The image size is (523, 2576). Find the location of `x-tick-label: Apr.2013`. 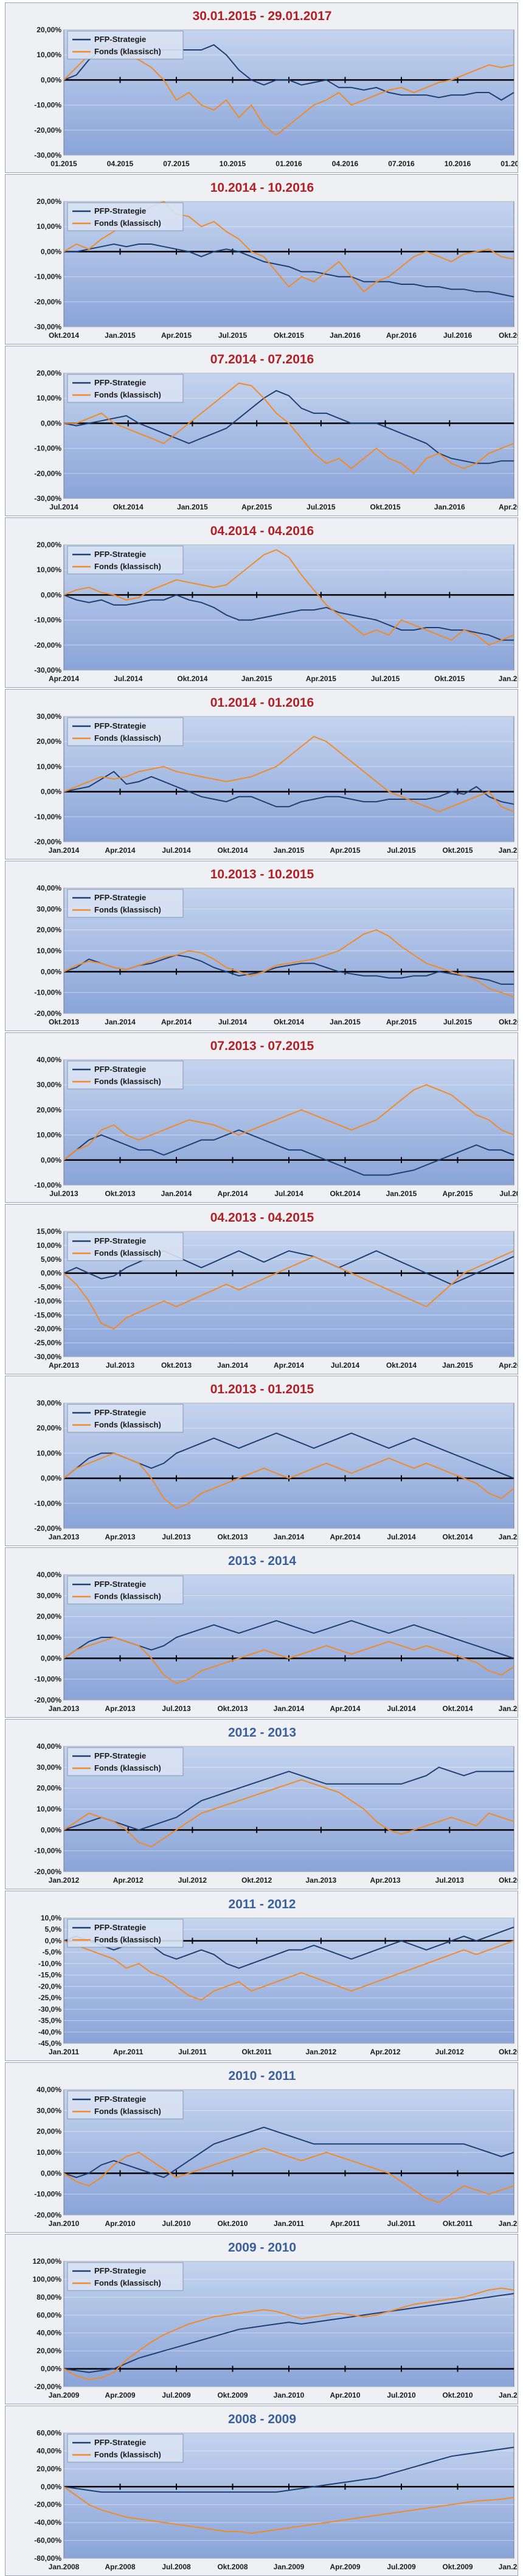

x-tick-label: Apr.2013 is located at coordinates (64, 1365).